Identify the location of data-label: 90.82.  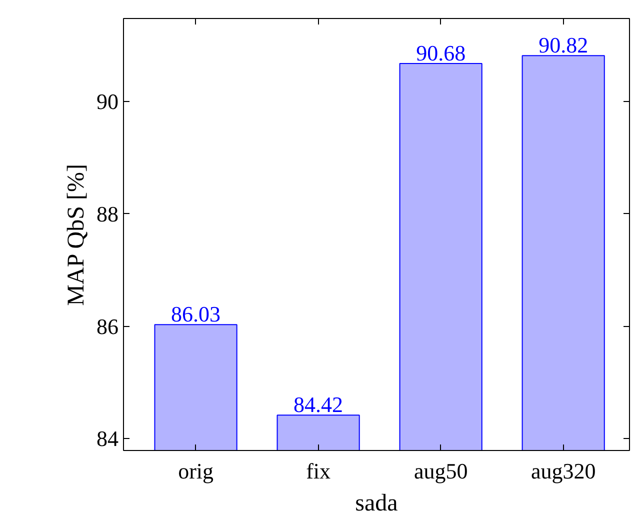
(563, 45).